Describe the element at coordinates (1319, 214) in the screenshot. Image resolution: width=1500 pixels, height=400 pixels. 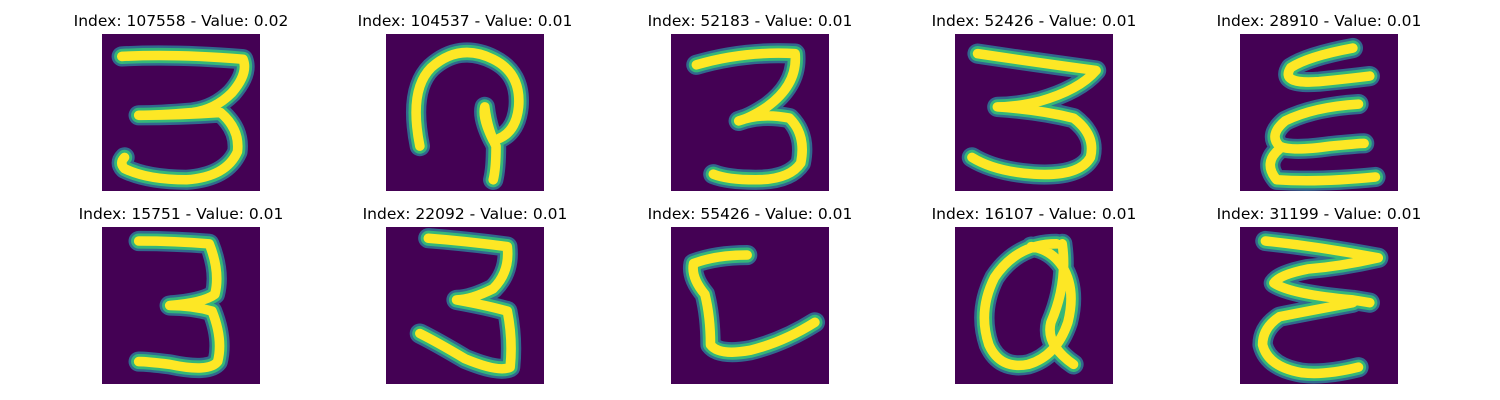
I see `panel-title: Index: 31199 - Value: 0.01` at that location.